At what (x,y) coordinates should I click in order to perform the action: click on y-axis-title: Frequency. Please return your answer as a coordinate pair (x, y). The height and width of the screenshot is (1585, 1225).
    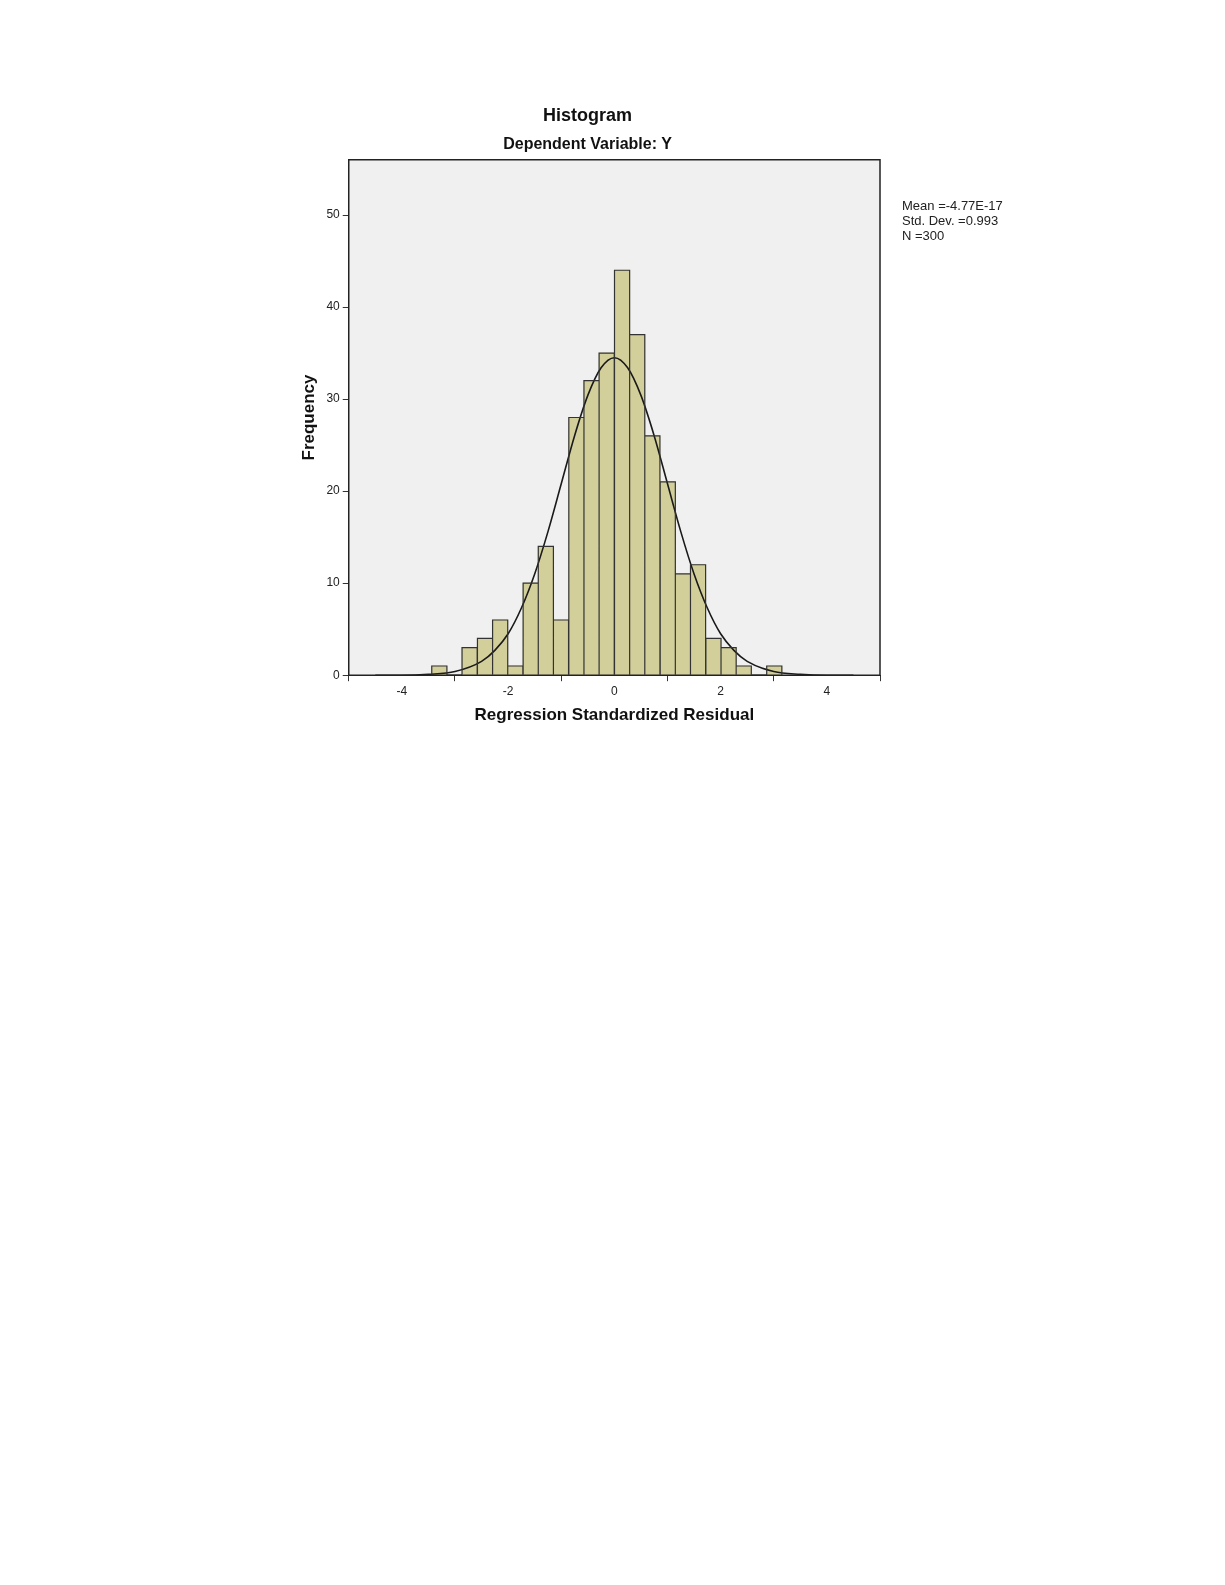
    Looking at the image, I should click on (308, 417).